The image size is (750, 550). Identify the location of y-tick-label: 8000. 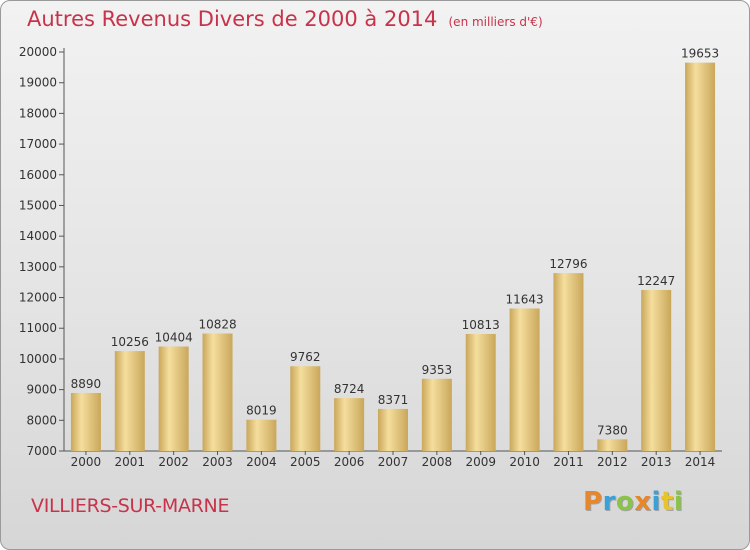
(41, 420).